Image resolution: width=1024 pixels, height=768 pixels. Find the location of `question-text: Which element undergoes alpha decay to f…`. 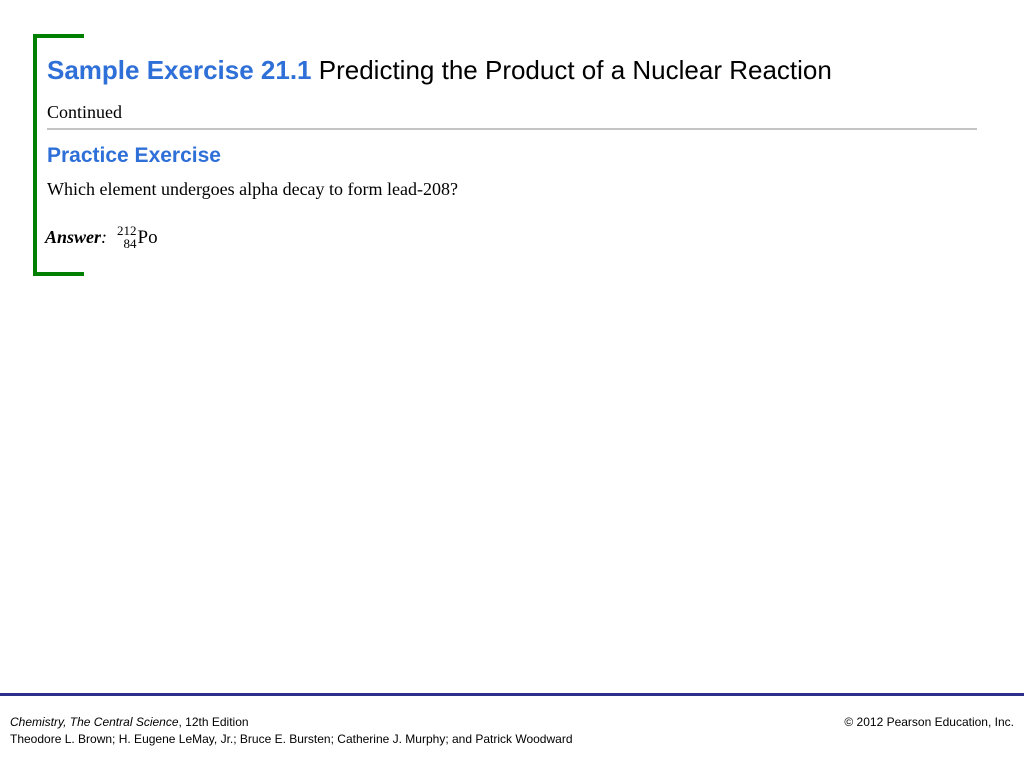

question-text: Which element undergoes alpha decay to f… is located at coordinates (253, 189).